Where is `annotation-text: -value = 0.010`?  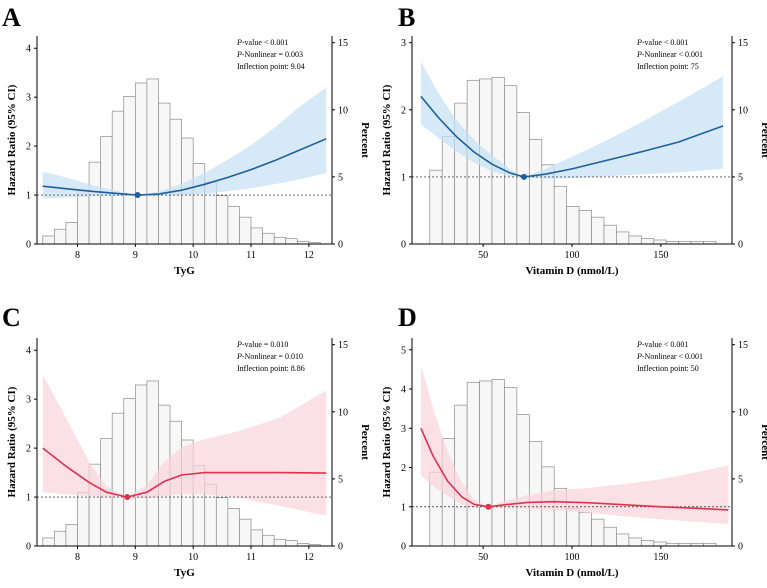
annotation-text: -value = 0.010 is located at coordinates (265, 344).